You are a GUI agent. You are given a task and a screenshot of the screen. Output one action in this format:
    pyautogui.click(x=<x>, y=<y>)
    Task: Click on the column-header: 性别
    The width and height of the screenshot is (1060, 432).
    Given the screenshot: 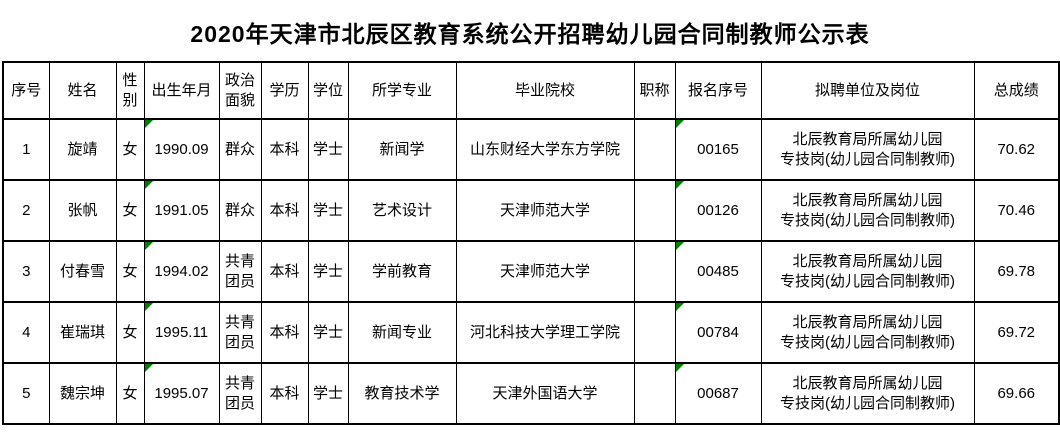 What is the action you would take?
    pyautogui.click(x=130, y=91)
    